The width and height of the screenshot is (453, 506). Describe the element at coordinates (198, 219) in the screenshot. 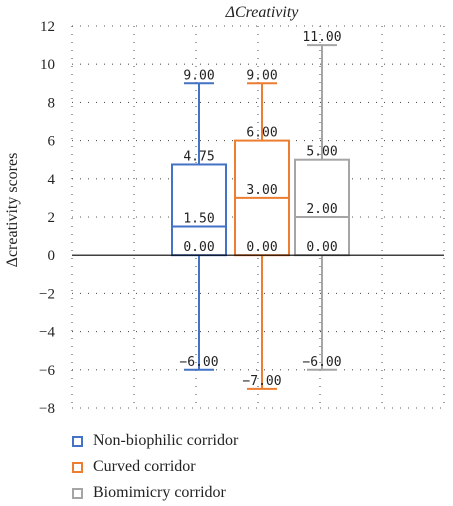

I see `value-label-median: 1.50` at that location.